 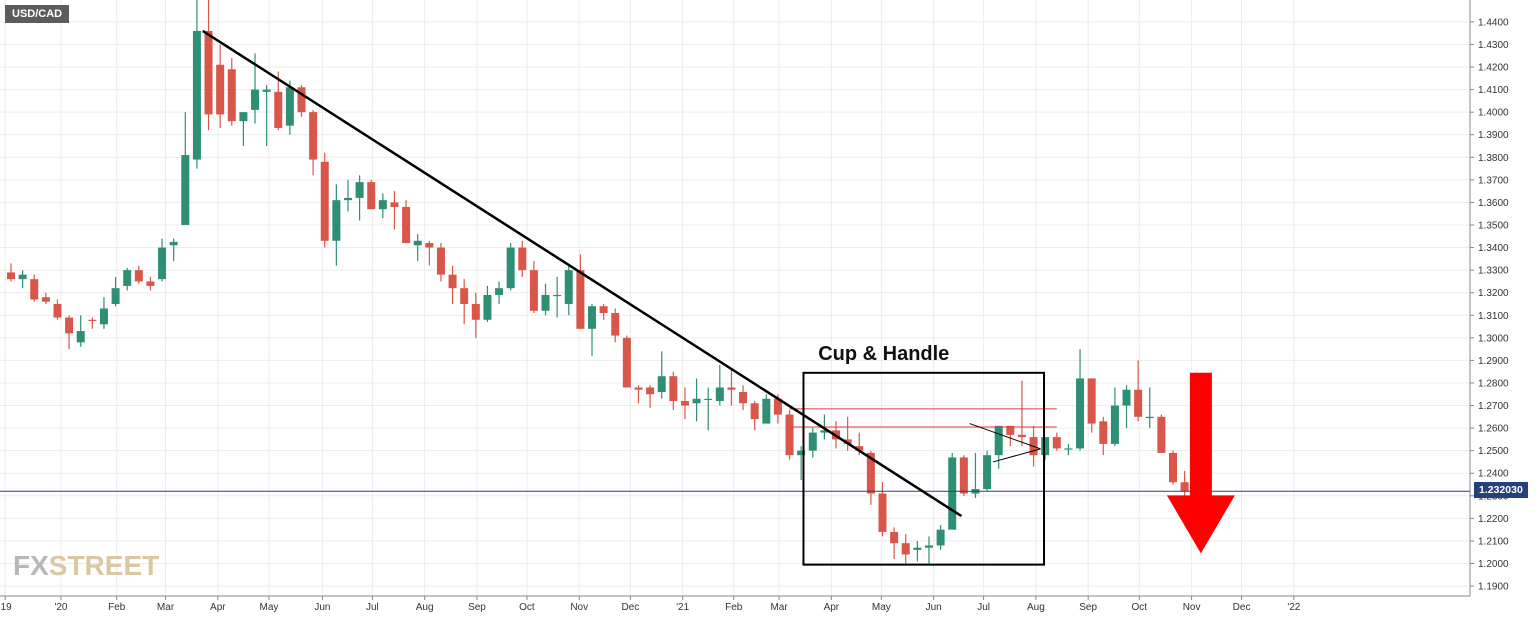 What do you see at coordinates (1493, 474) in the screenshot?
I see `y-tick-label: 1.2400` at bounding box center [1493, 474].